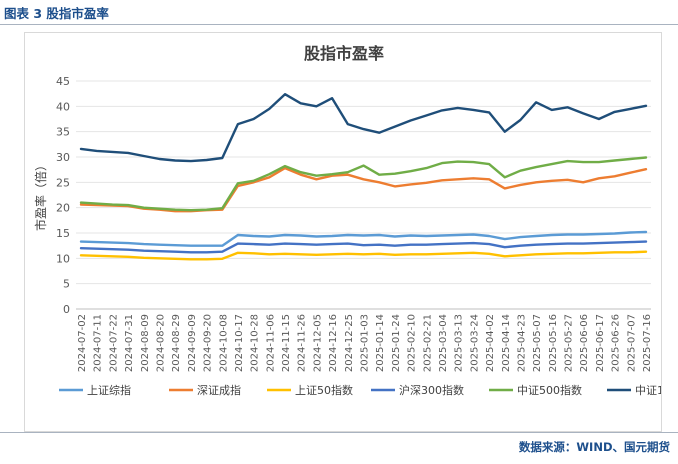 The height and width of the screenshot is (464, 678). Describe the element at coordinates (600, 343) in the screenshot. I see `x-tick-label: 2025-06-17` at that location.